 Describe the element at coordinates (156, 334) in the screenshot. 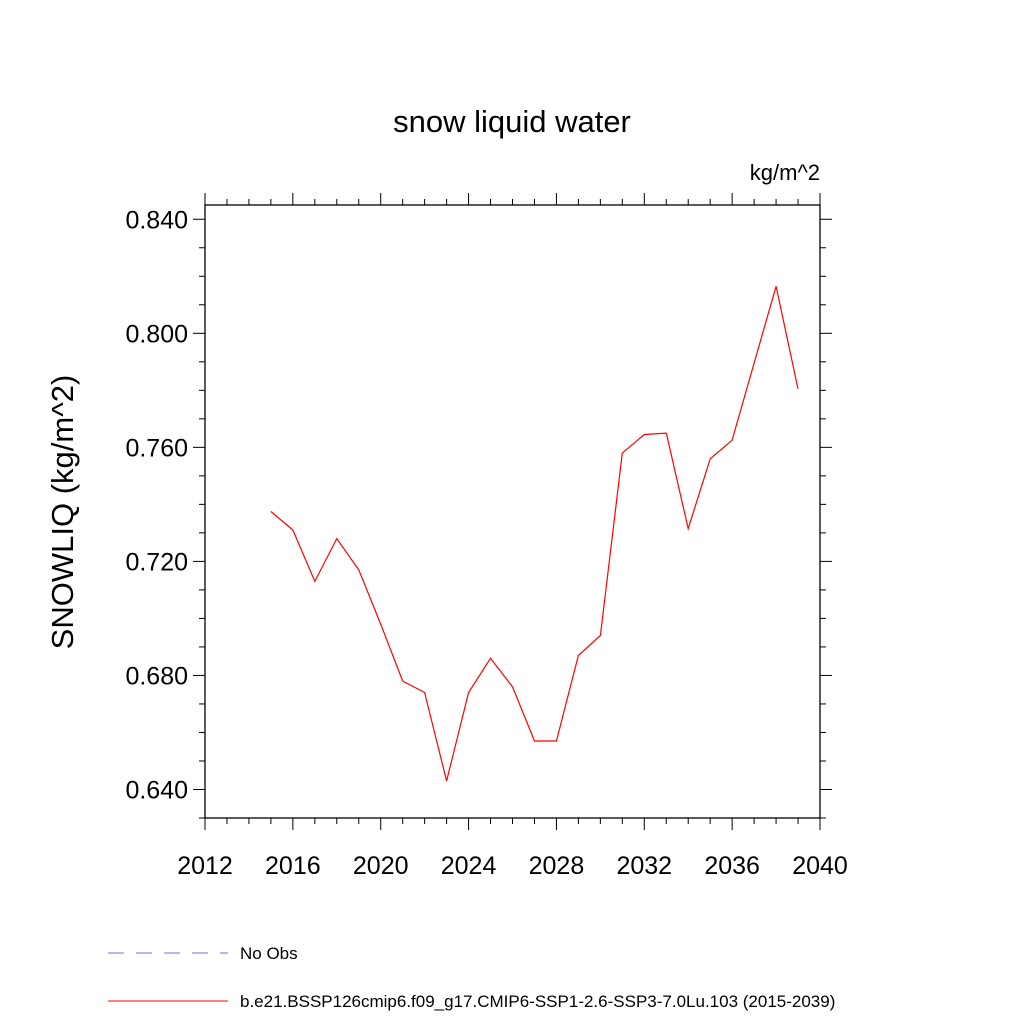

I see `y-tick-label: 0.800` at that location.